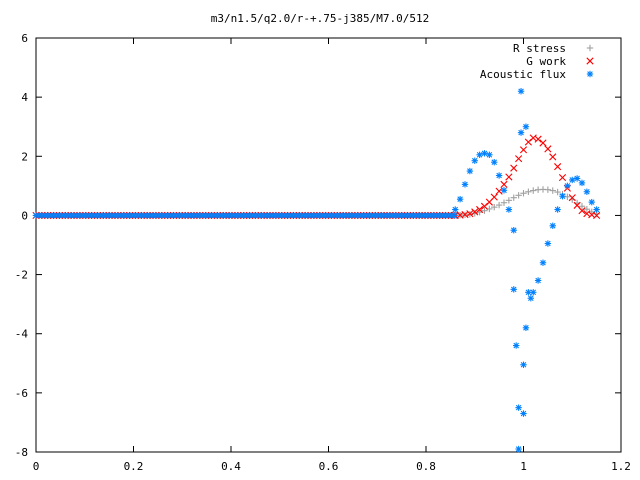 Image resolution: width=640 pixels, height=480 pixels. Describe the element at coordinates (546, 61) in the screenshot. I see `legend-label: G work` at that location.